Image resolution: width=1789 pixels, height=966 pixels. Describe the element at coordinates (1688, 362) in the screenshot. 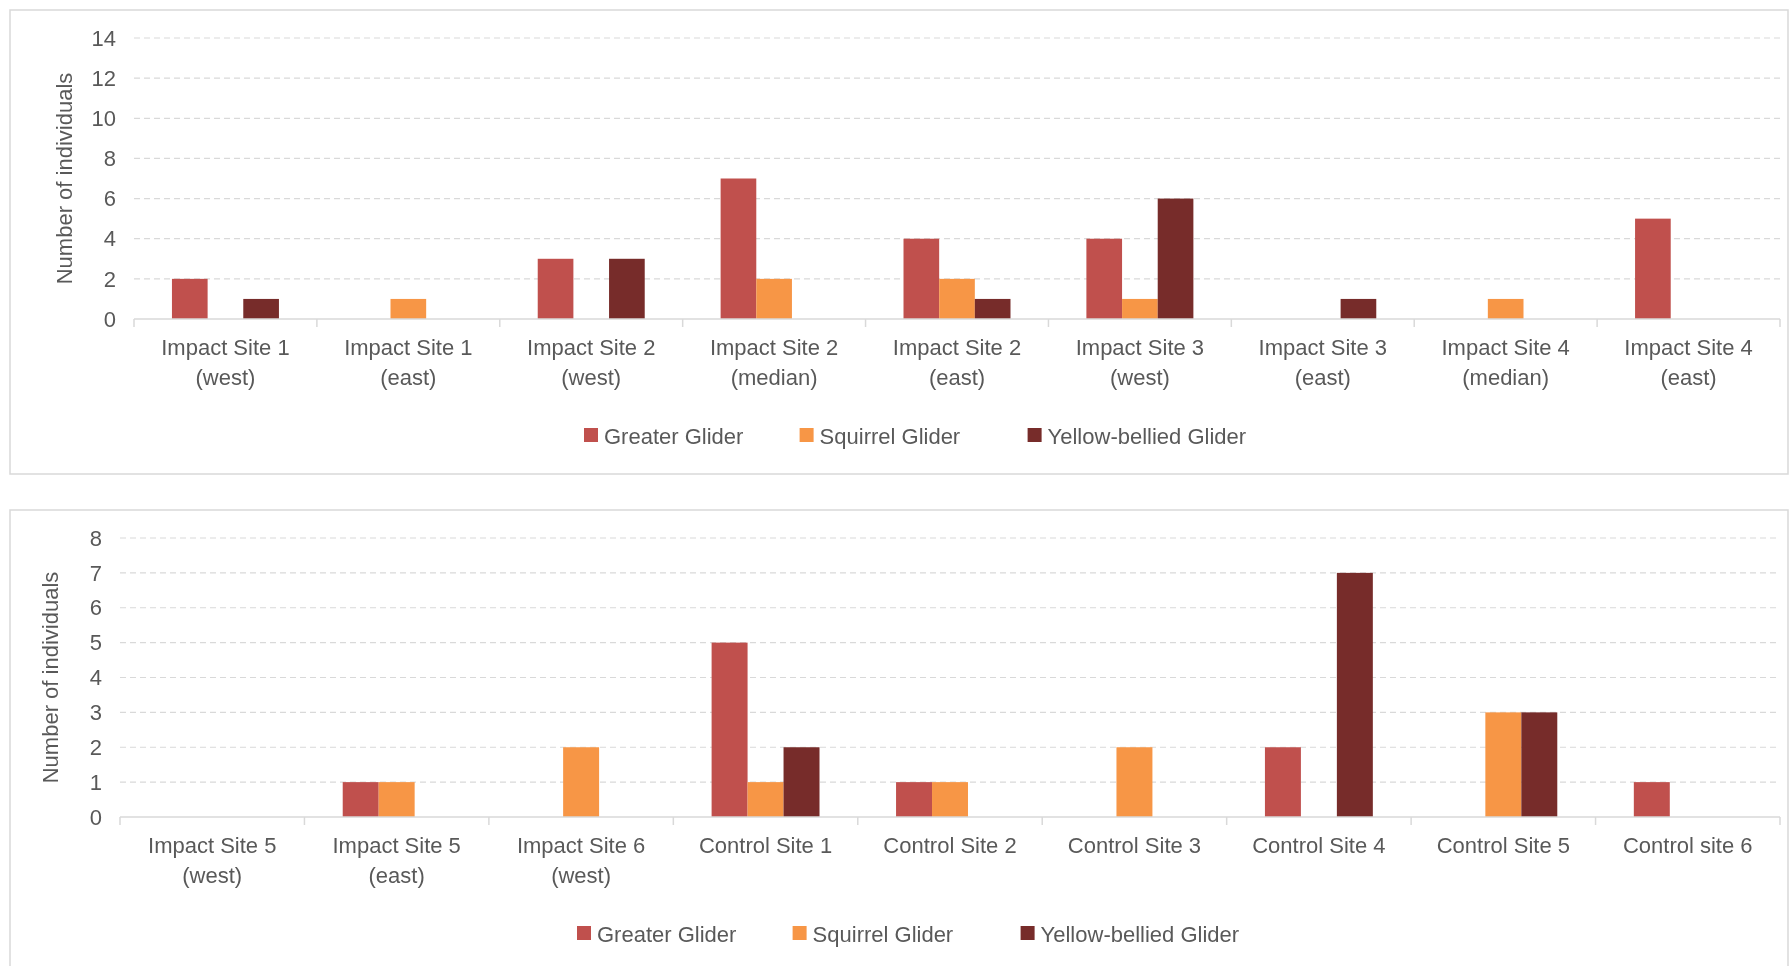

I see `x-tick-label: Impact Site 4 (east)` at that location.